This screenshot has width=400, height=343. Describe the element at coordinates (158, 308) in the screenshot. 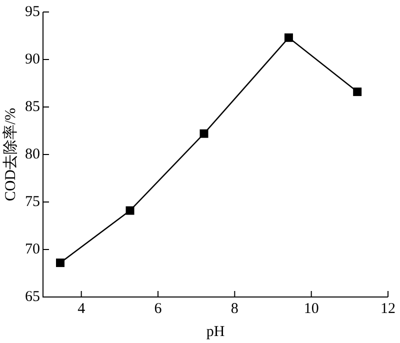

I see `x-tick-label: 6` at that location.